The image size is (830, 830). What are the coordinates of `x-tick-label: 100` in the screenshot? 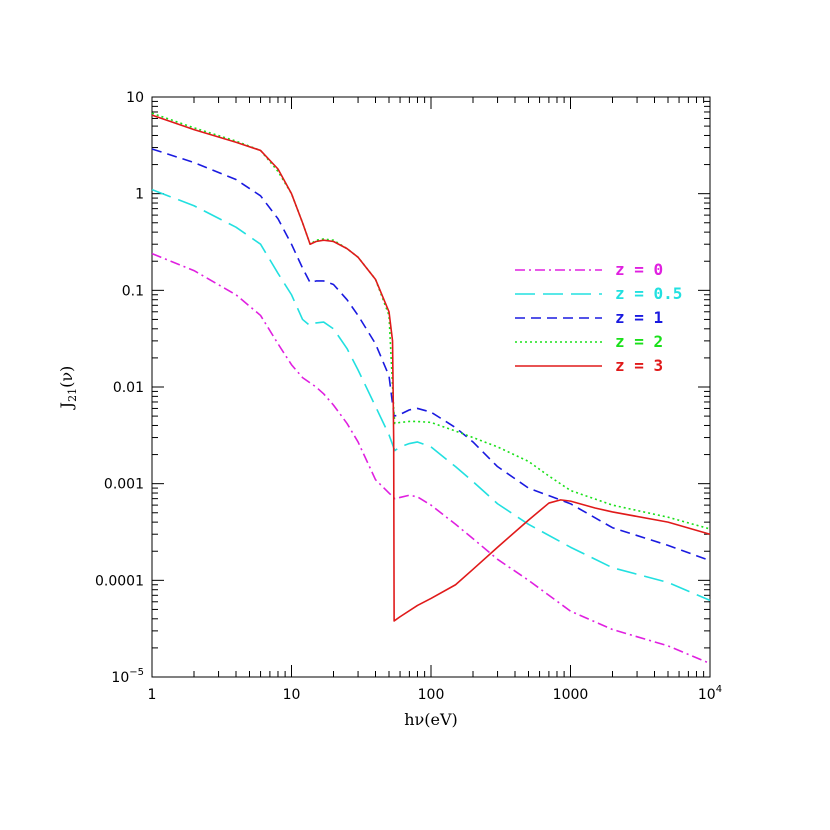 It's located at (431, 695).